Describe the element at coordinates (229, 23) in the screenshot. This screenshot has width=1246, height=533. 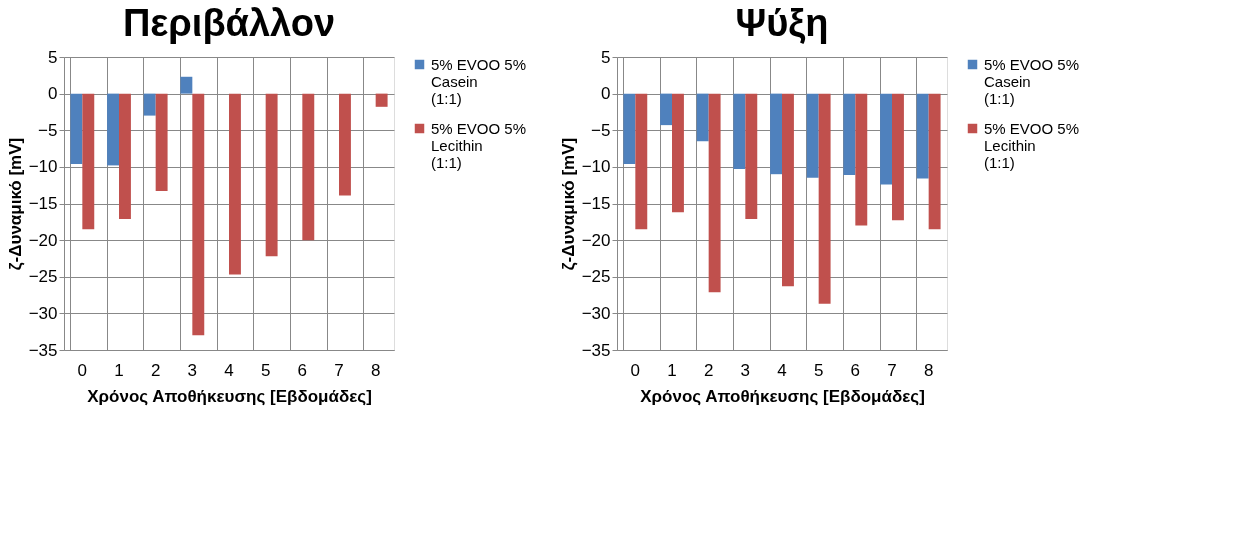
I see `chart-title: Περιβάλλον` at that location.